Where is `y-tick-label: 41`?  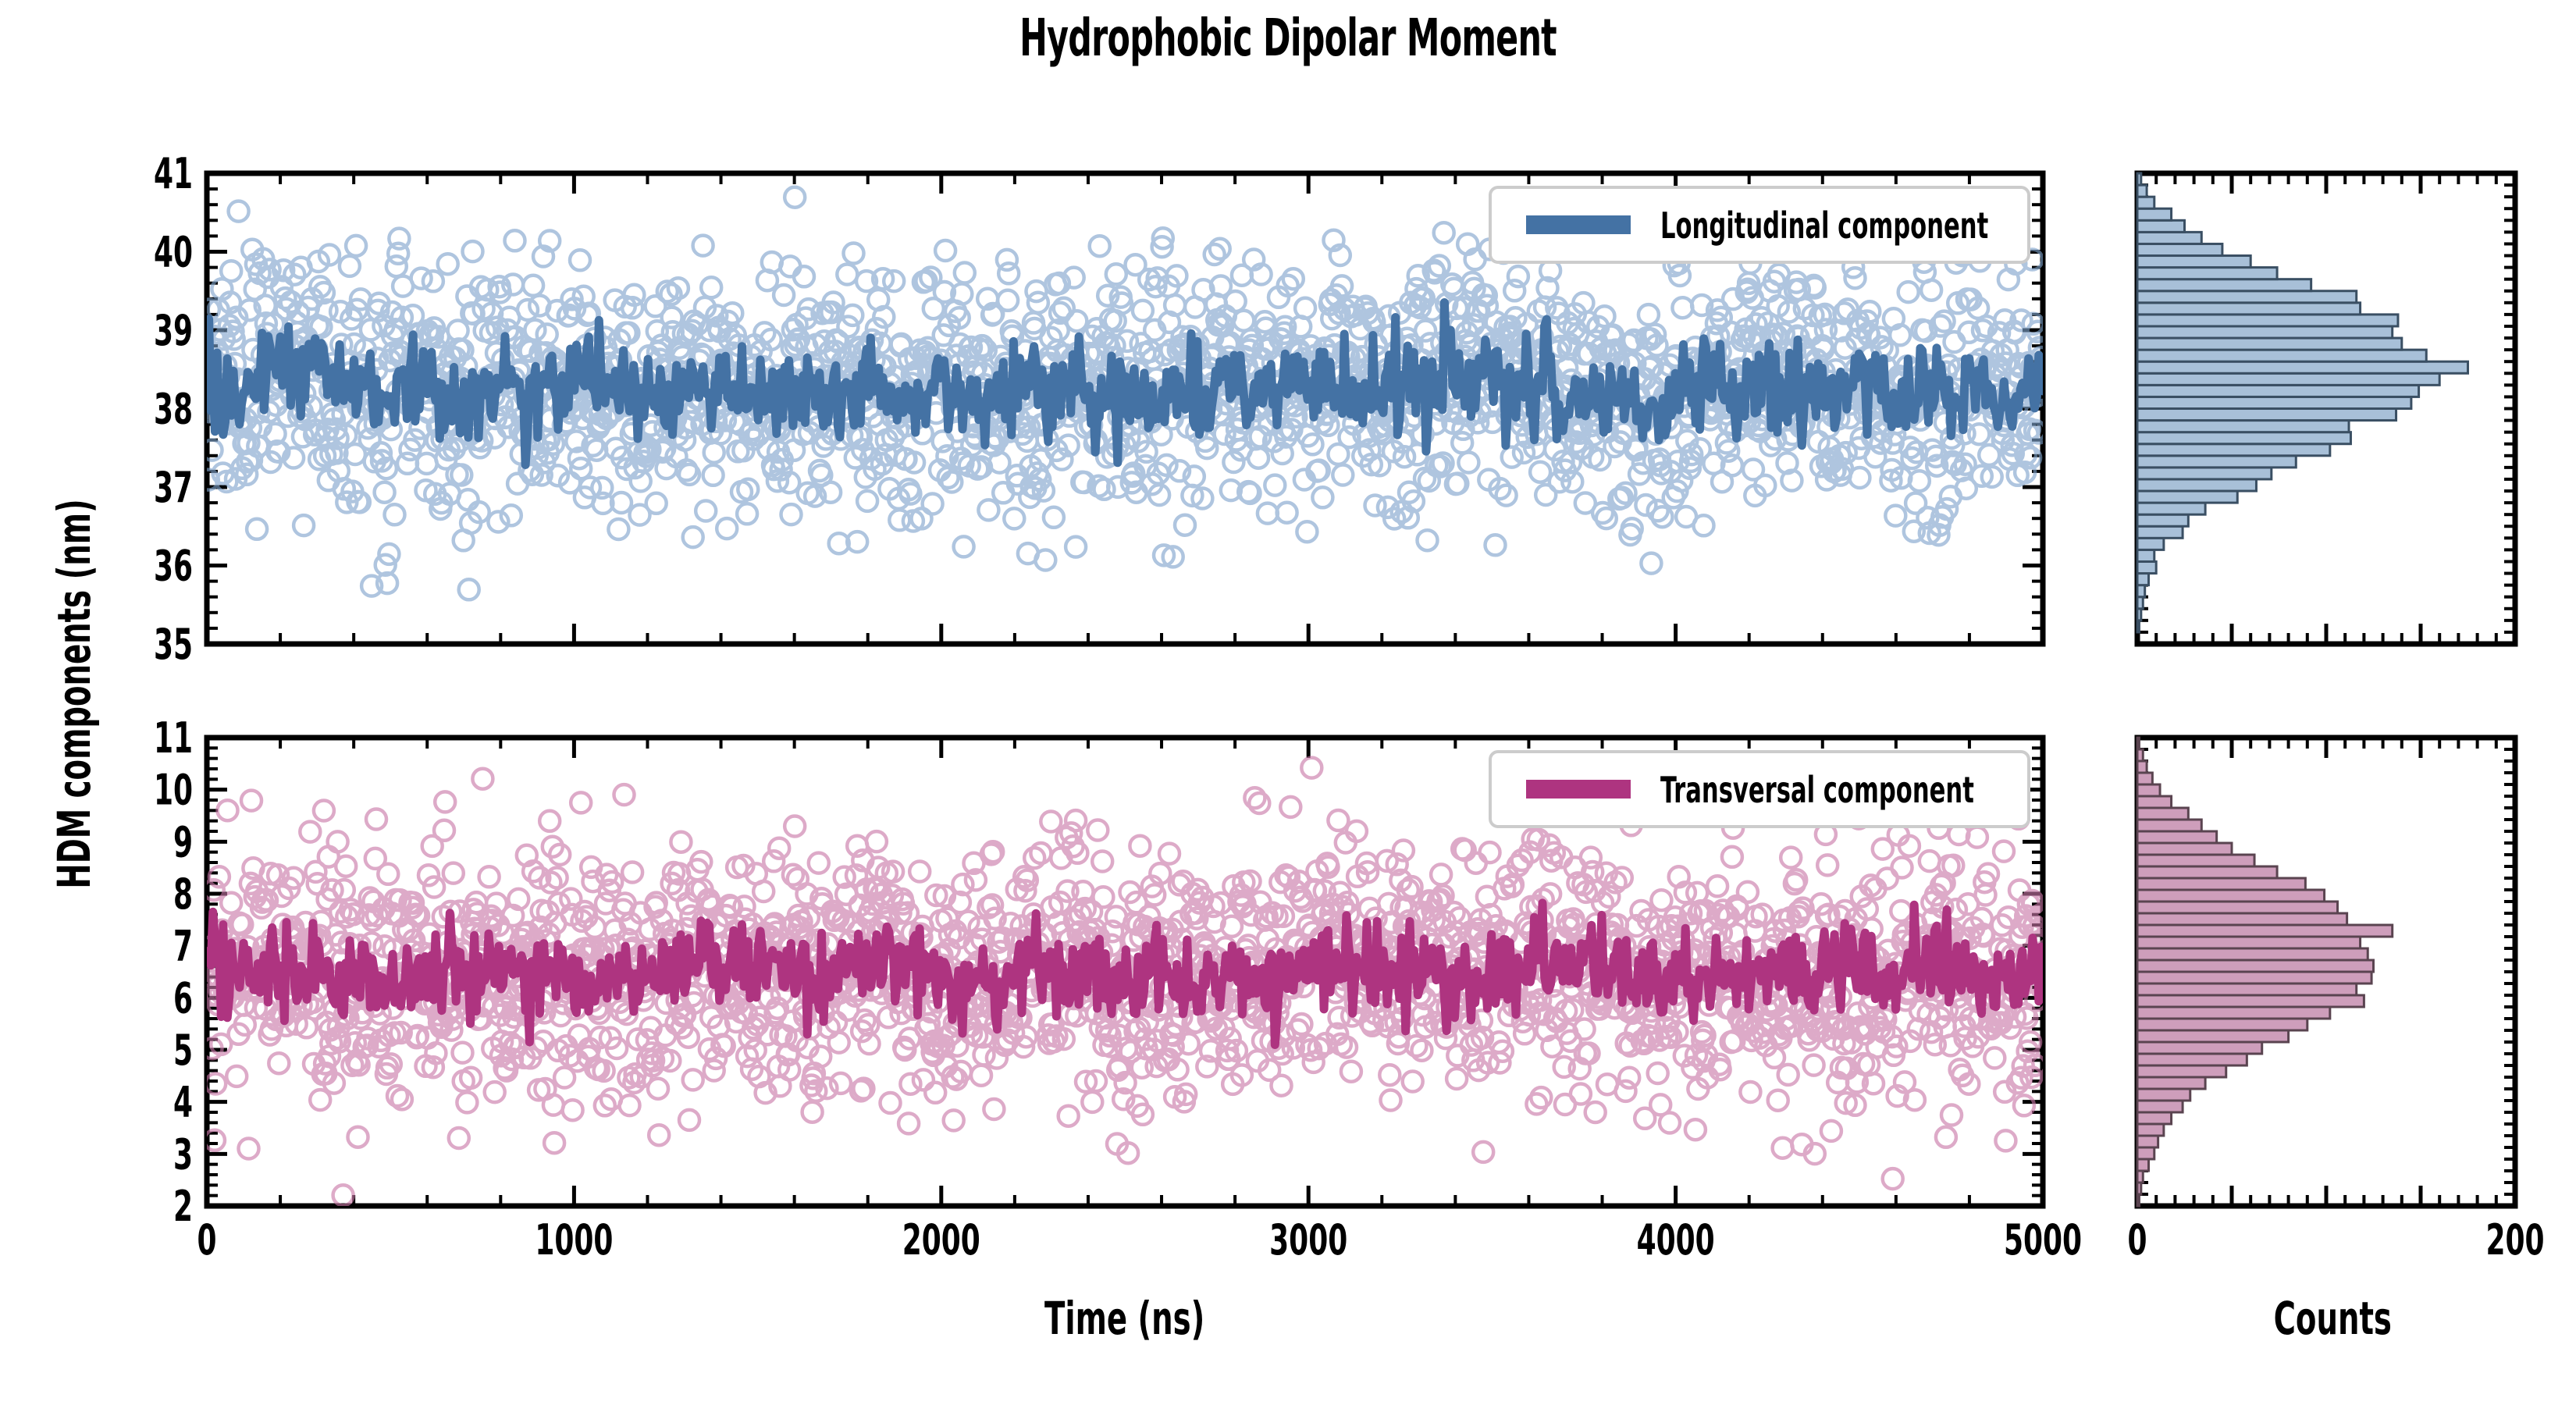 y-tick-label: 41 is located at coordinates (173, 174).